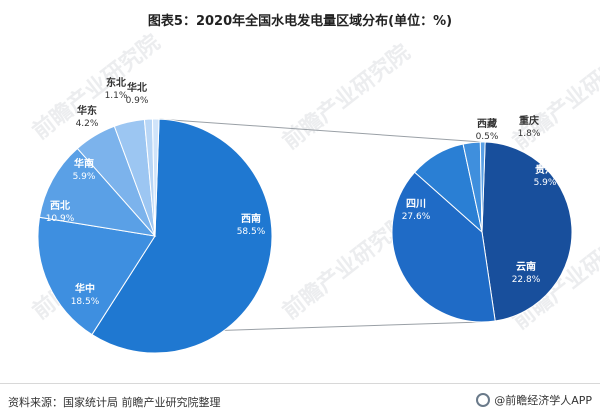  Describe the element at coordinates (85, 288) in the screenshot. I see `slice-category-label: 华中` at that location.